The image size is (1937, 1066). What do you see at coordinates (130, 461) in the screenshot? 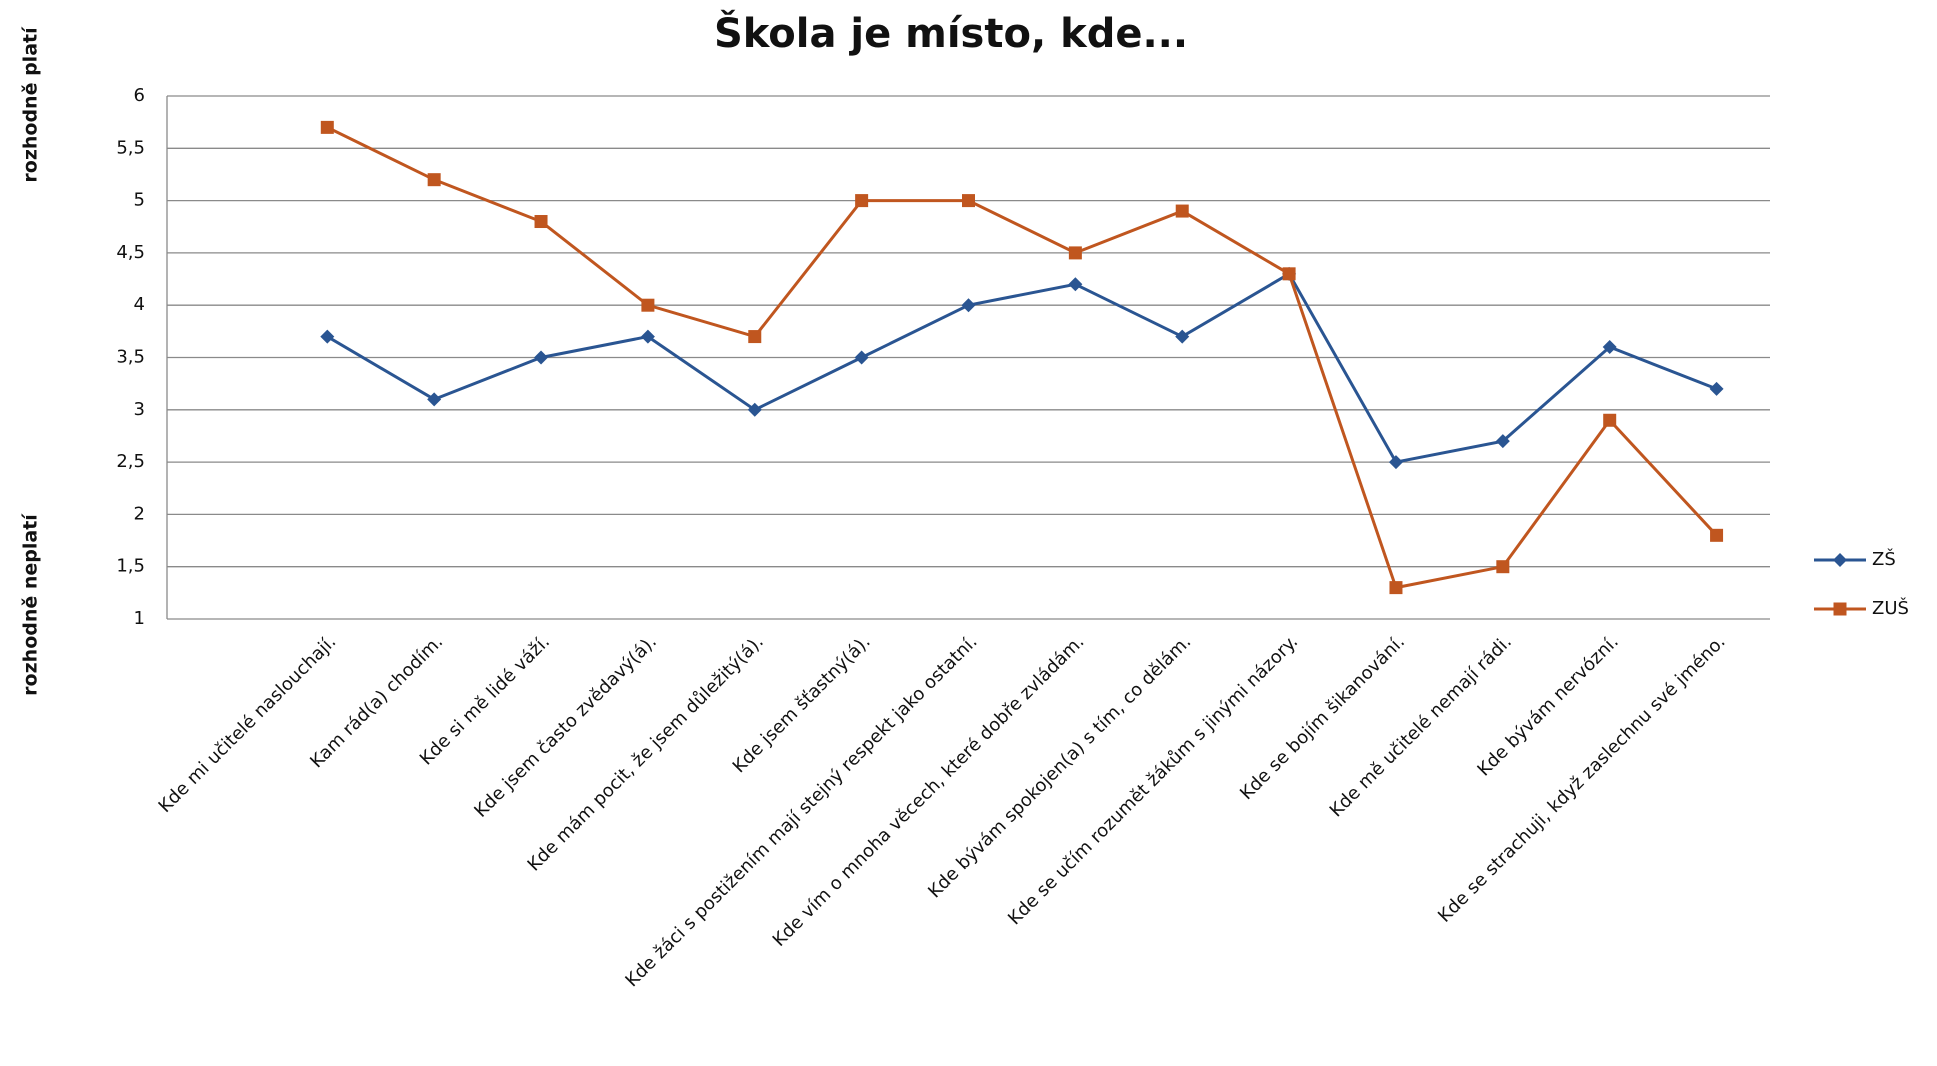
I see `y-tick-label: 2,5` at bounding box center [130, 461].